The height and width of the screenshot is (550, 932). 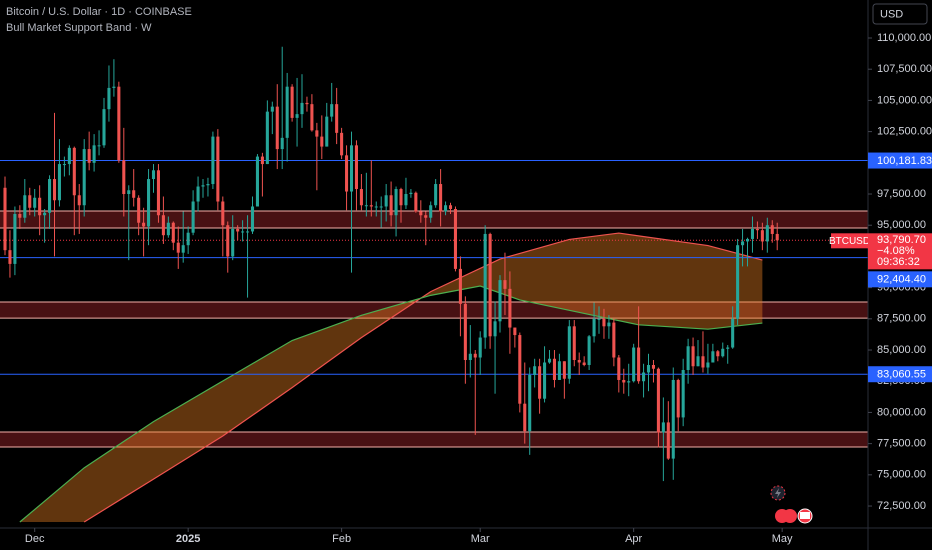 I want to click on x-tick-label: Feb, so click(x=341, y=539).